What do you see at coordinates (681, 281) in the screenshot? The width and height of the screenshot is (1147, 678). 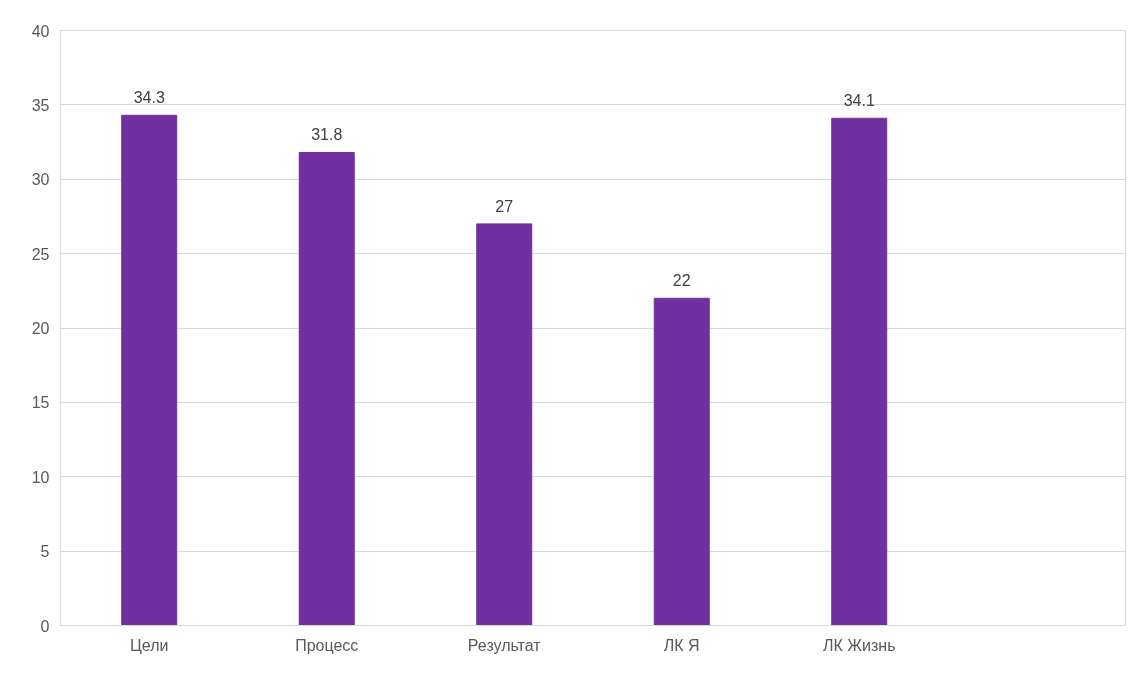 I see `data-label: 22` at bounding box center [681, 281].